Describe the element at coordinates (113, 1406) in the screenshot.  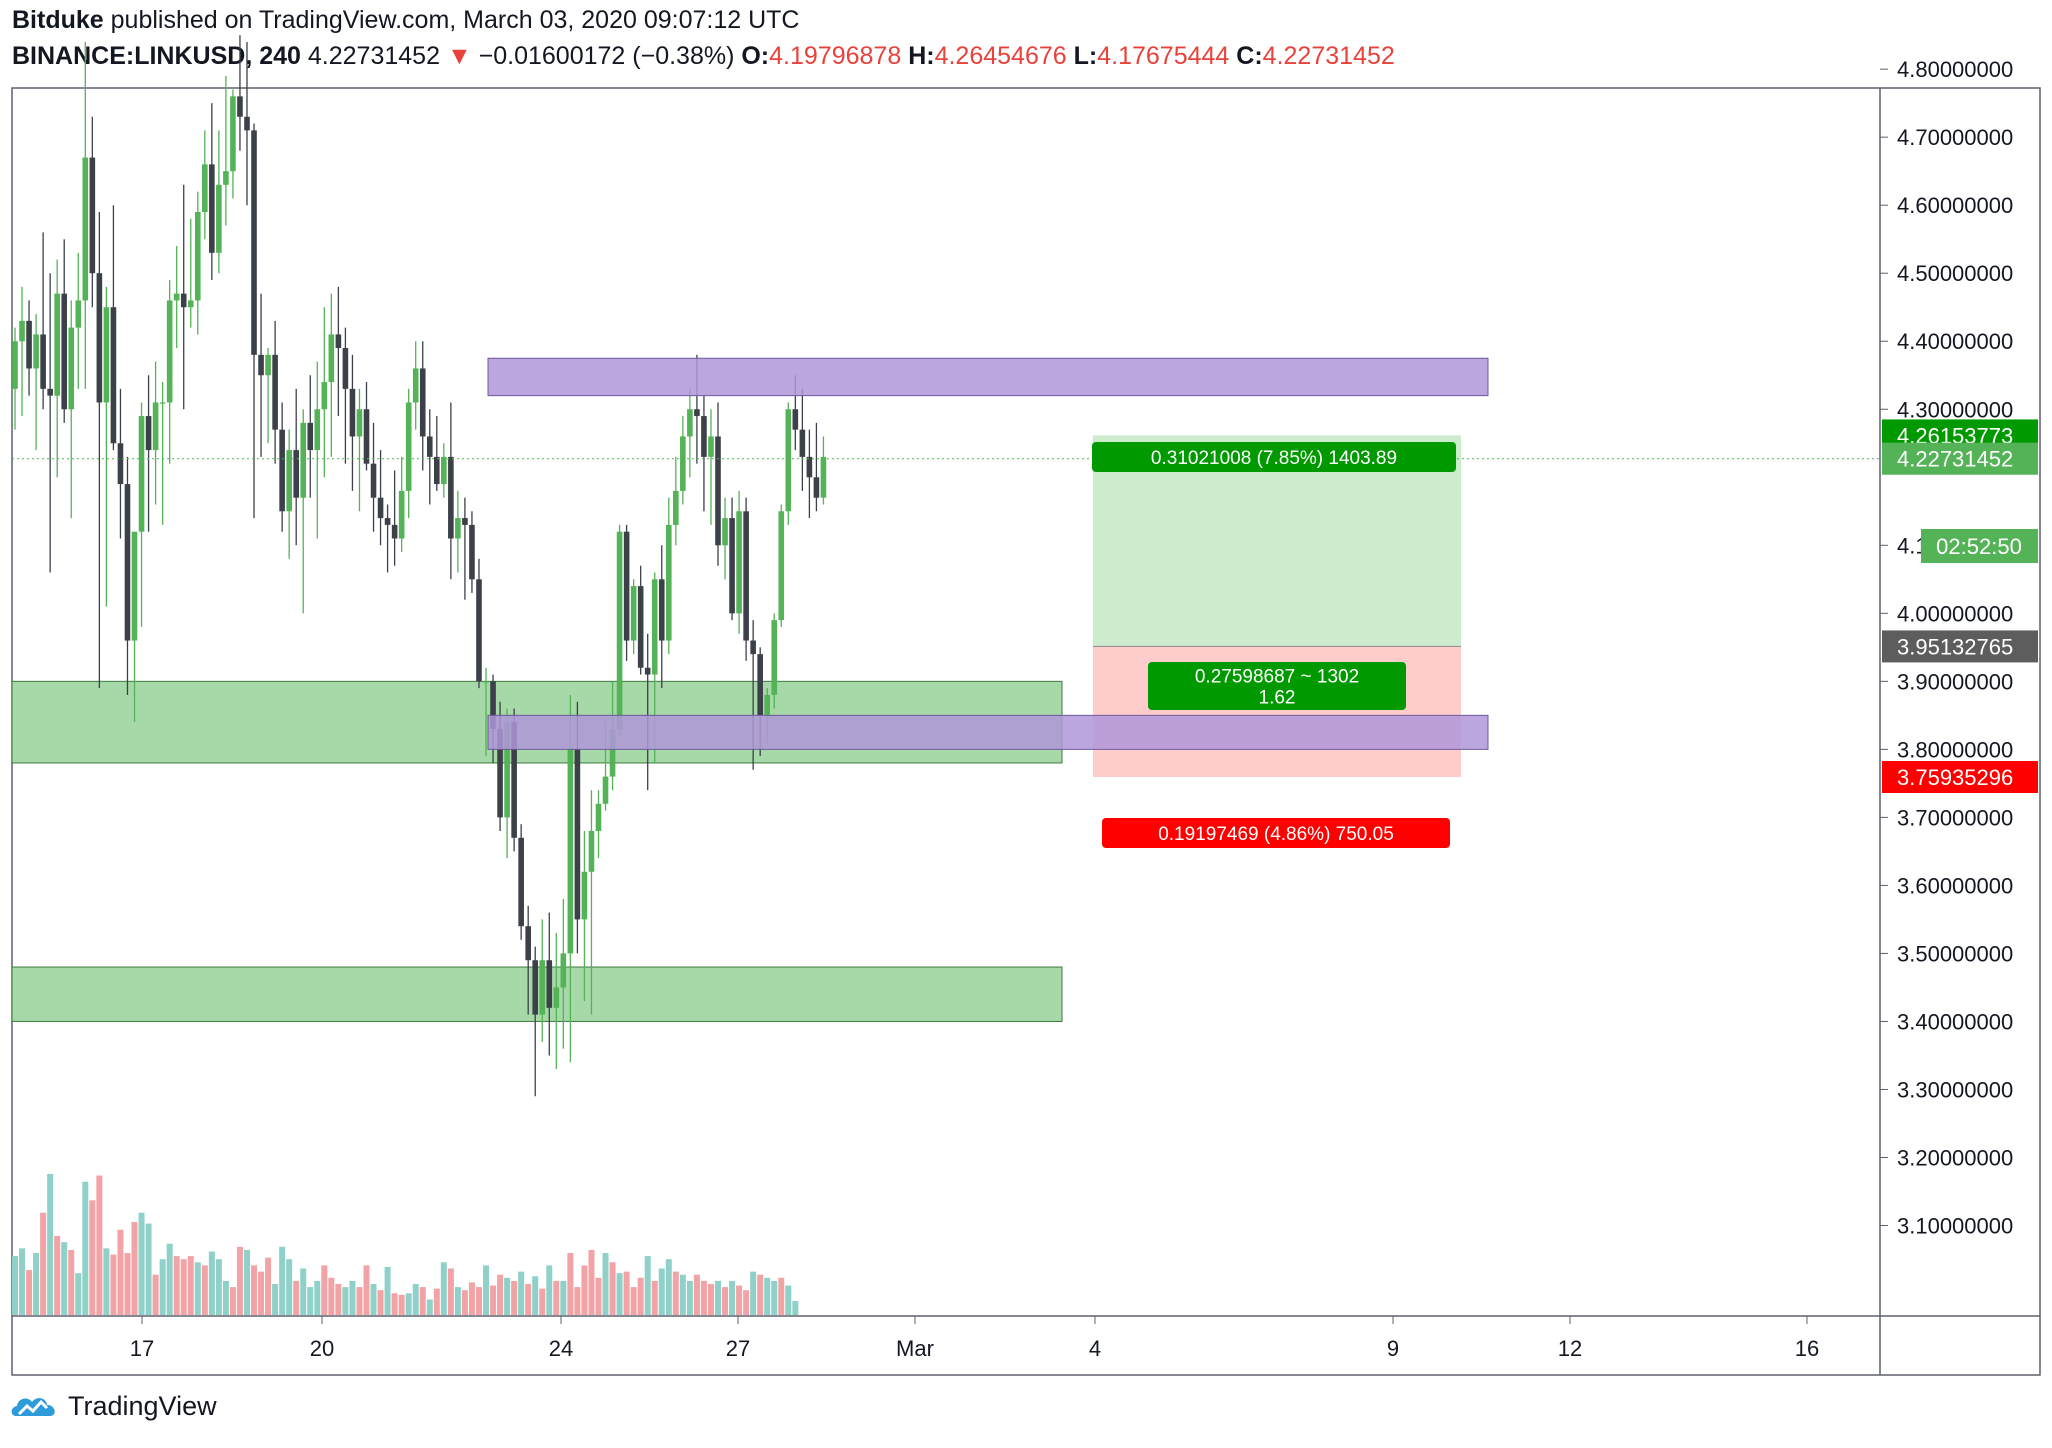
I see `tradingview-footer: TradingView` at that location.